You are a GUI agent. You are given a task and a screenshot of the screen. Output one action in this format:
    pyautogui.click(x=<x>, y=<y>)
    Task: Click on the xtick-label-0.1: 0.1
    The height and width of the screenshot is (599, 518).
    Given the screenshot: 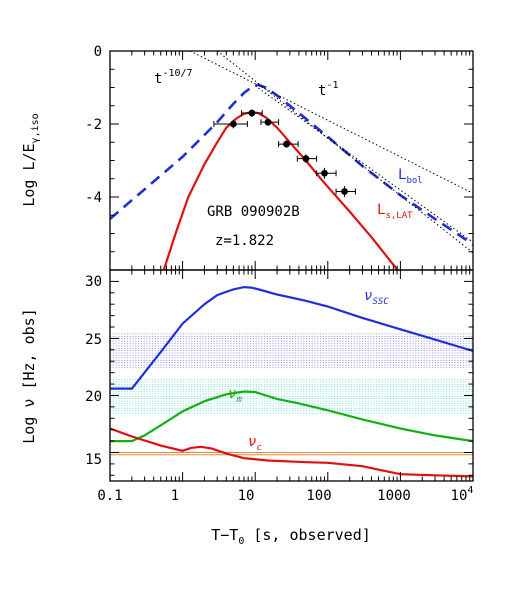 What is the action you would take?
    pyautogui.click(x=109, y=496)
    